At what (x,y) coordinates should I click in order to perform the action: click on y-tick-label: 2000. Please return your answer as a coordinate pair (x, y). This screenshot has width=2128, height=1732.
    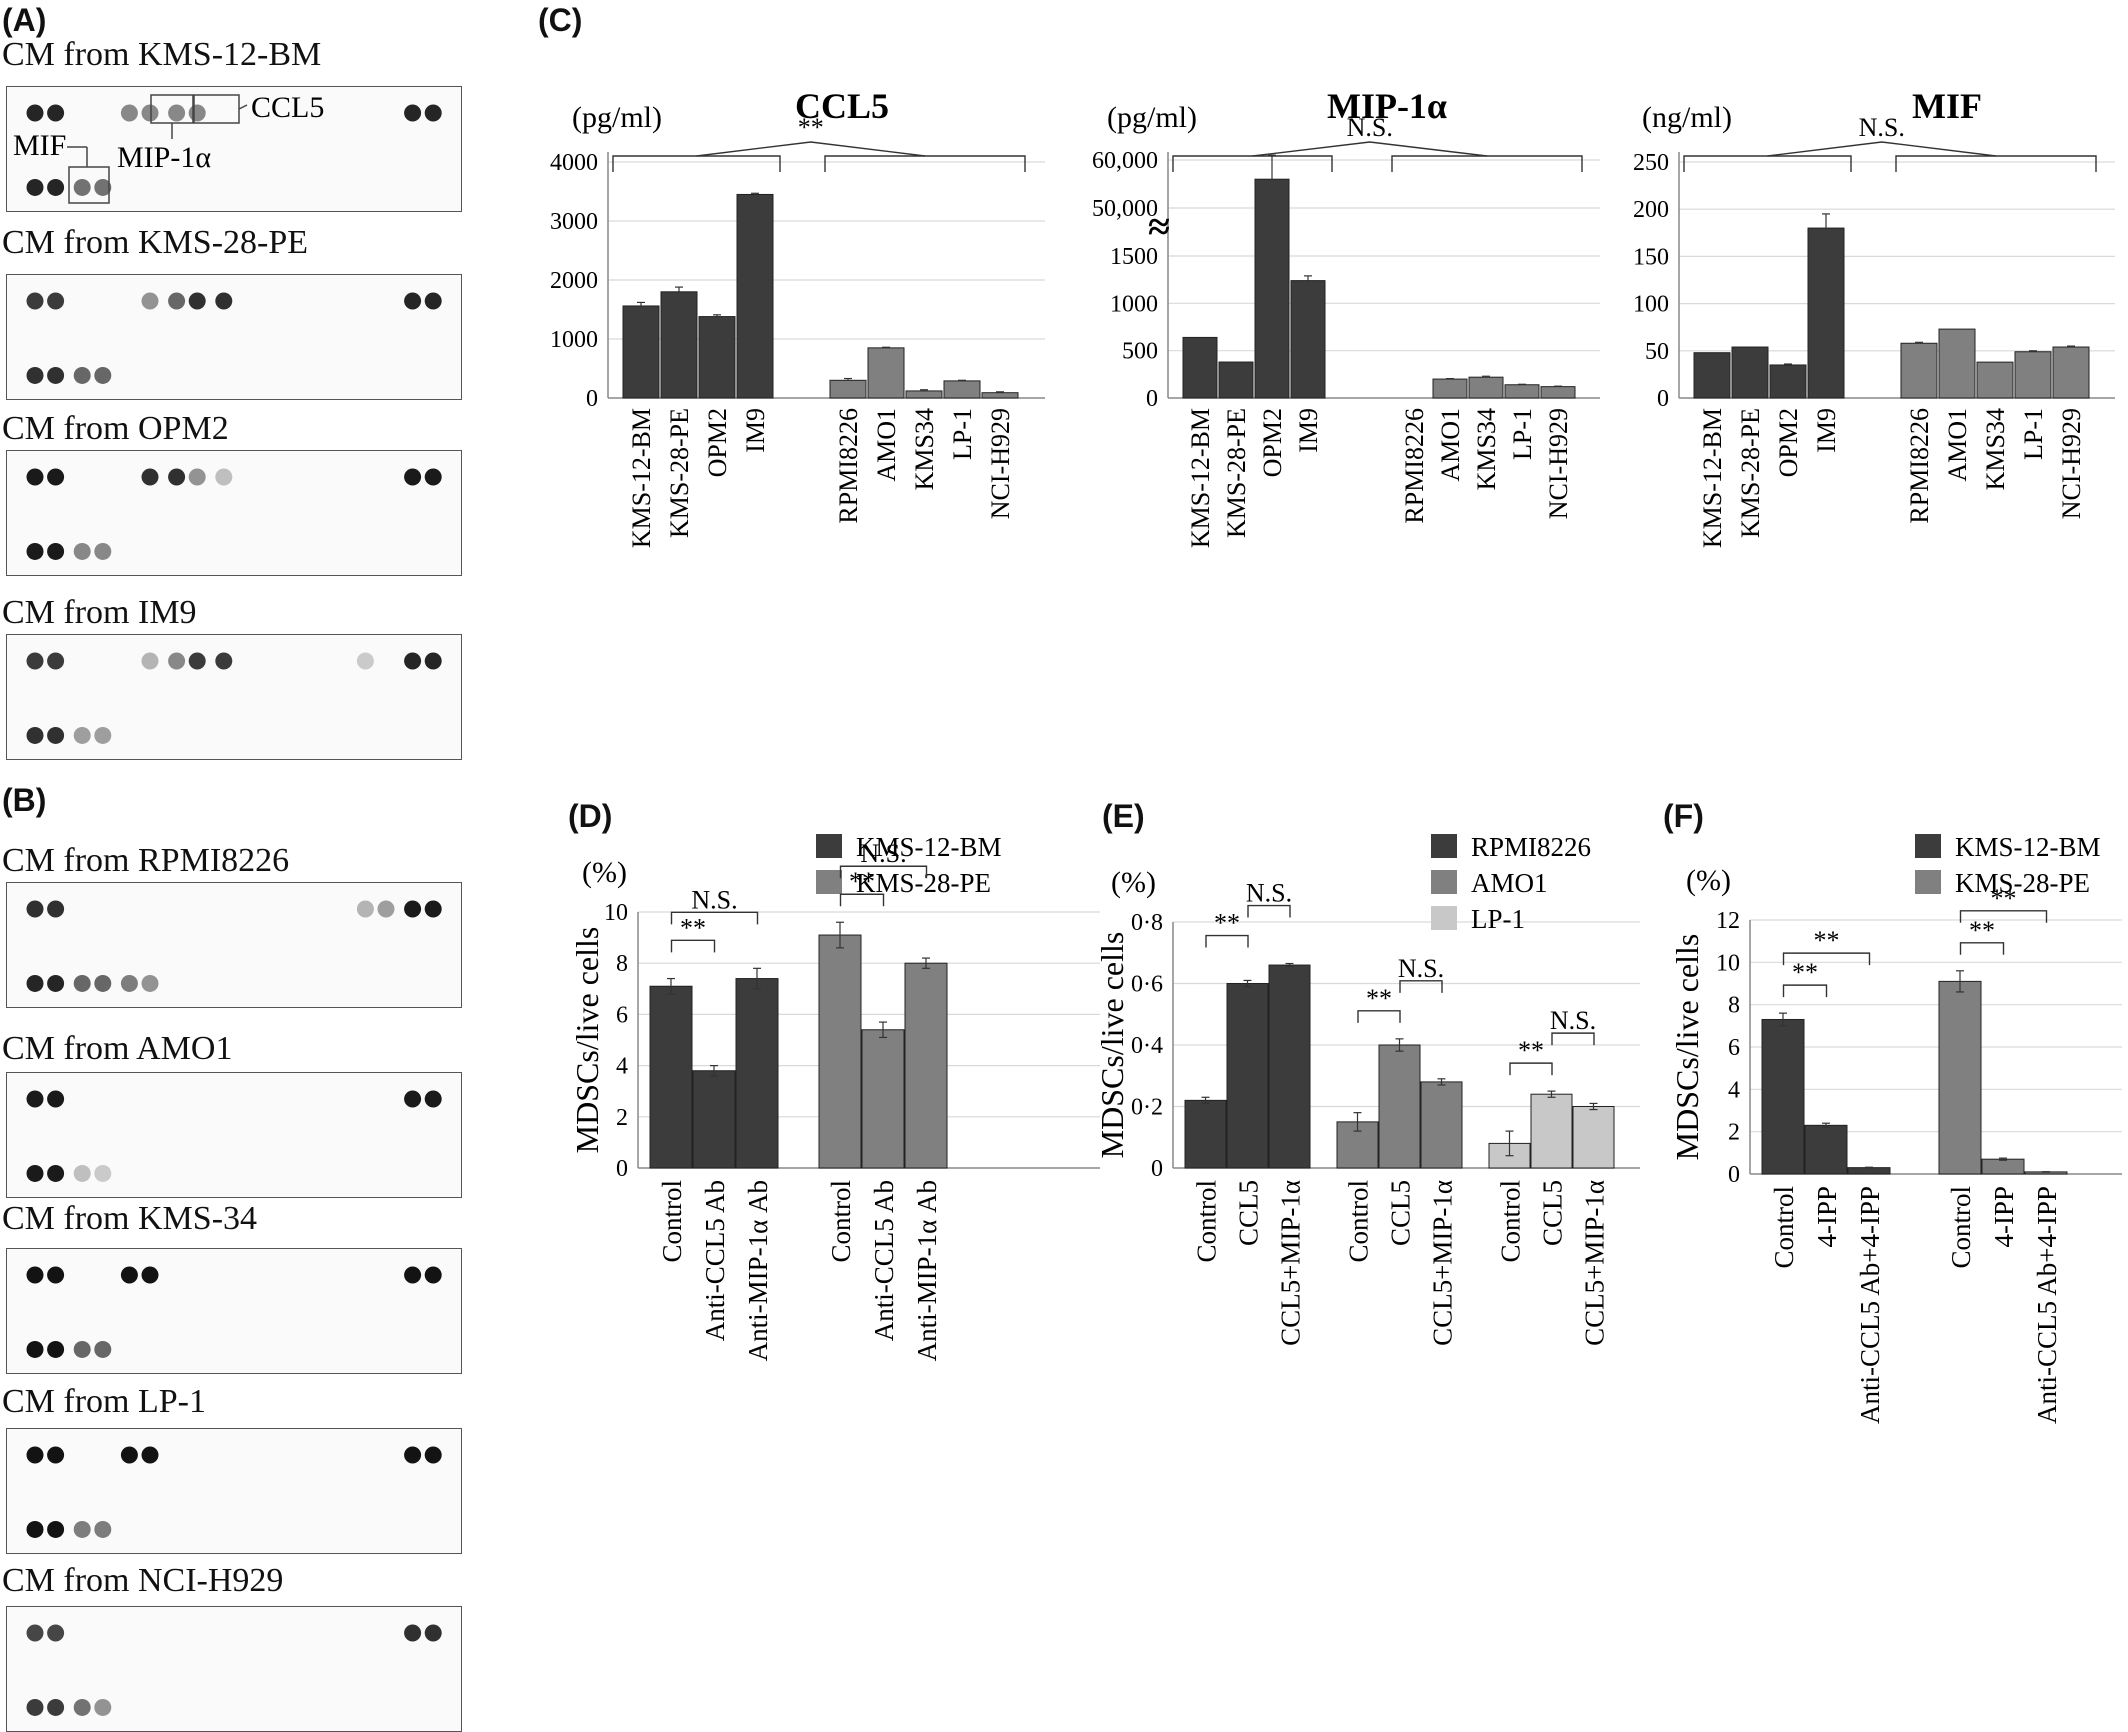
    Looking at the image, I should click on (574, 281).